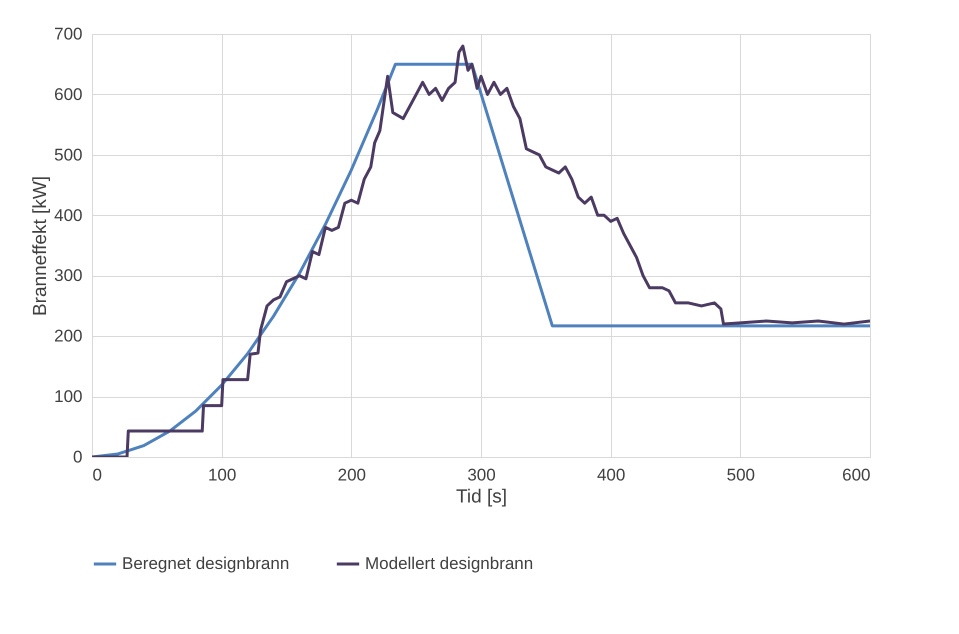 The image size is (959, 634). Describe the element at coordinates (41, 246) in the screenshot. I see `y-axis-title: Branneffekt [kW]` at that location.